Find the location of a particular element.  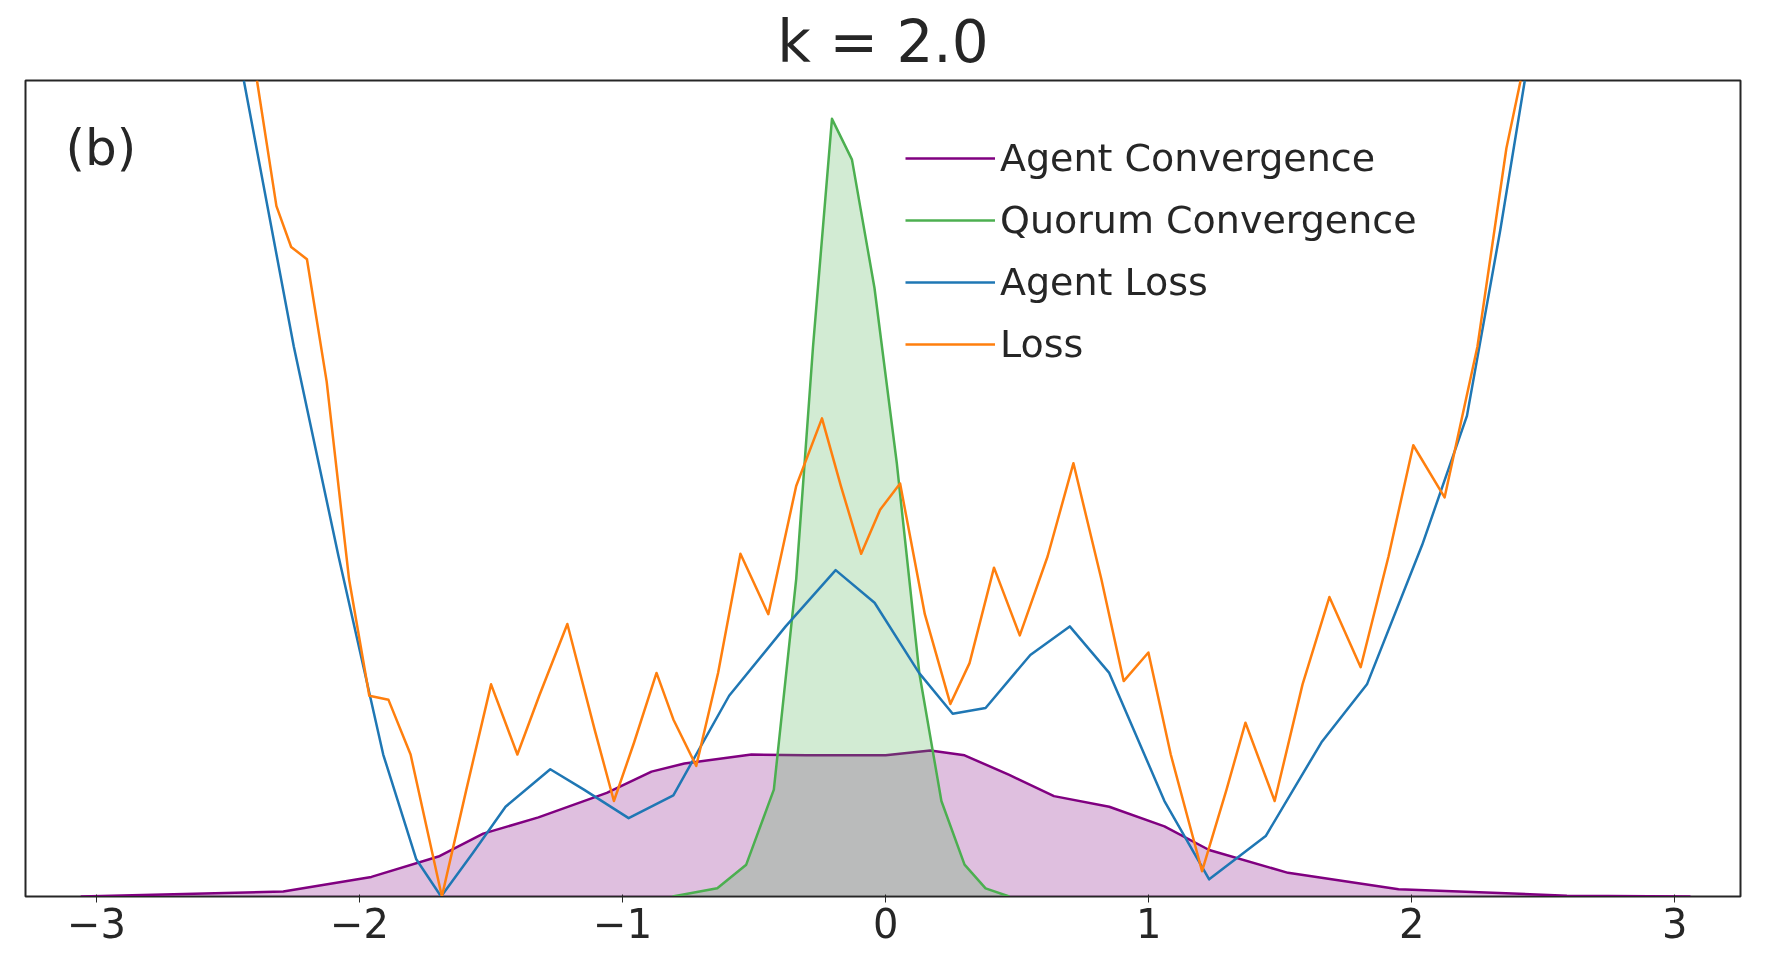

x-tick-label: −3 is located at coordinates (97, 923).